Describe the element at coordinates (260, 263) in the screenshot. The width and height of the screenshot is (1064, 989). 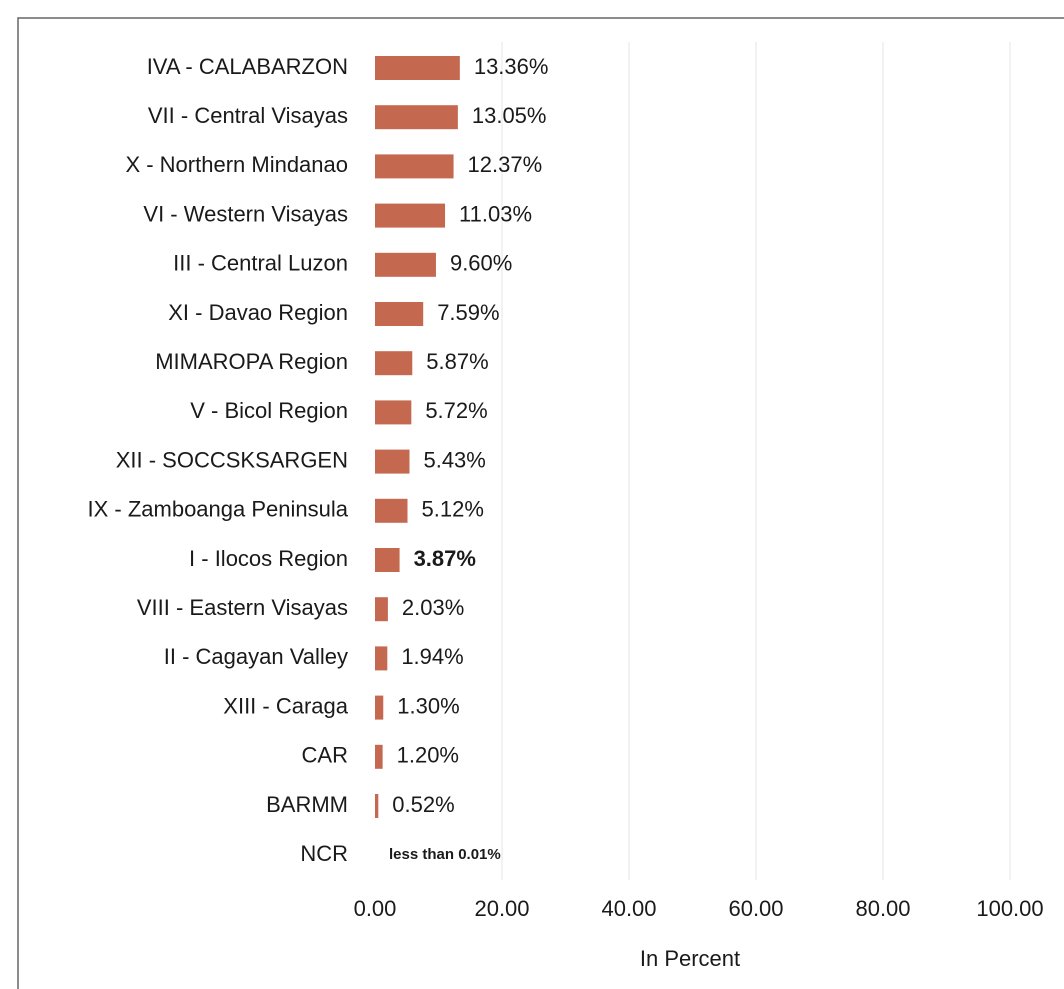
I see `y-tick-label: III - Central Luzon` at that location.